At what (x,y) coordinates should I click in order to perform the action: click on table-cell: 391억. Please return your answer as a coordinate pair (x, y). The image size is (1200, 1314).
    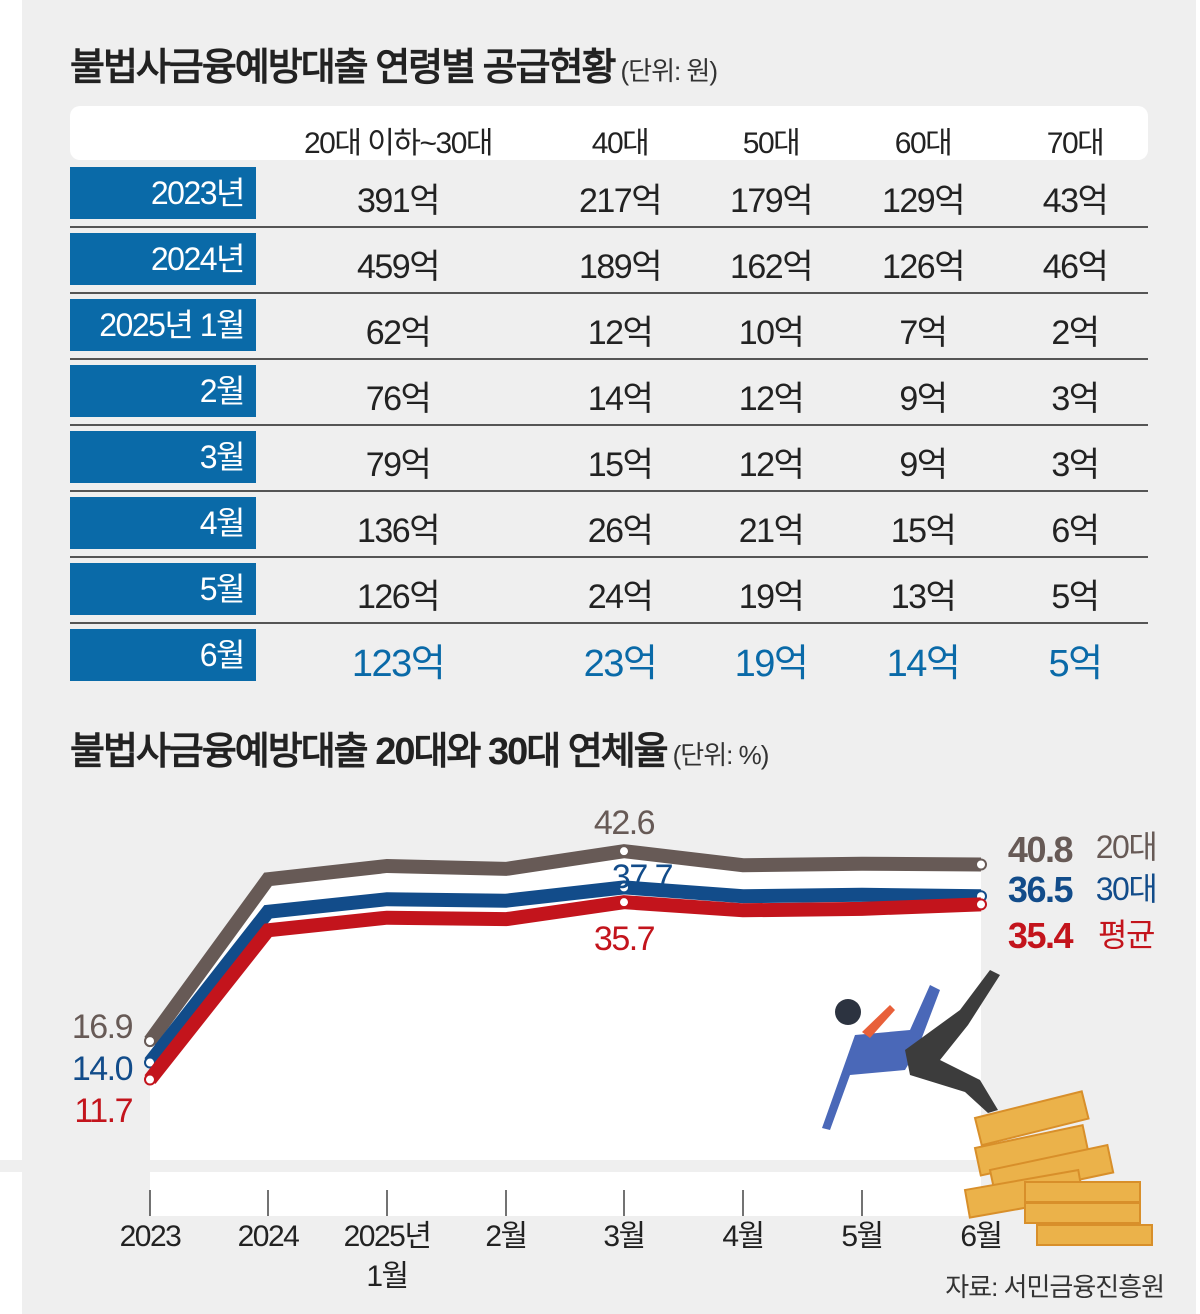
    Looking at the image, I should click on (398, 201).